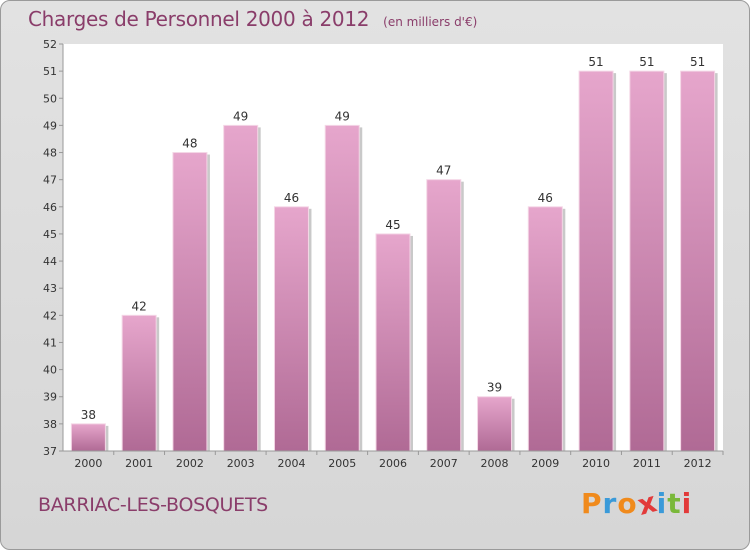 The image size is (750, 550). What do you see at coordinates (596, 261) in the screenshot?
I see `bar-2010` at bounding box center [596, 261].